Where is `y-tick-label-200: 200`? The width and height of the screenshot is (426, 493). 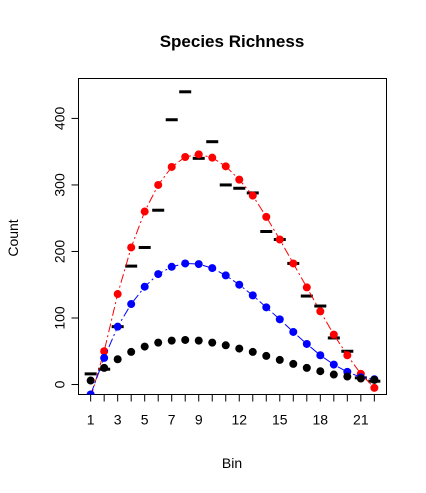
y-tick-label-200: 200 is located at coordinates (60, 252).